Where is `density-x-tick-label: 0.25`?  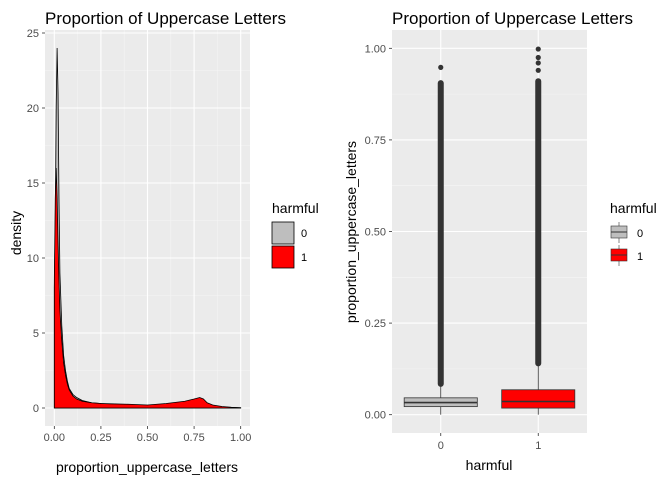 density-x-tick-label: 0.25 is located at coordinates (100, 438).